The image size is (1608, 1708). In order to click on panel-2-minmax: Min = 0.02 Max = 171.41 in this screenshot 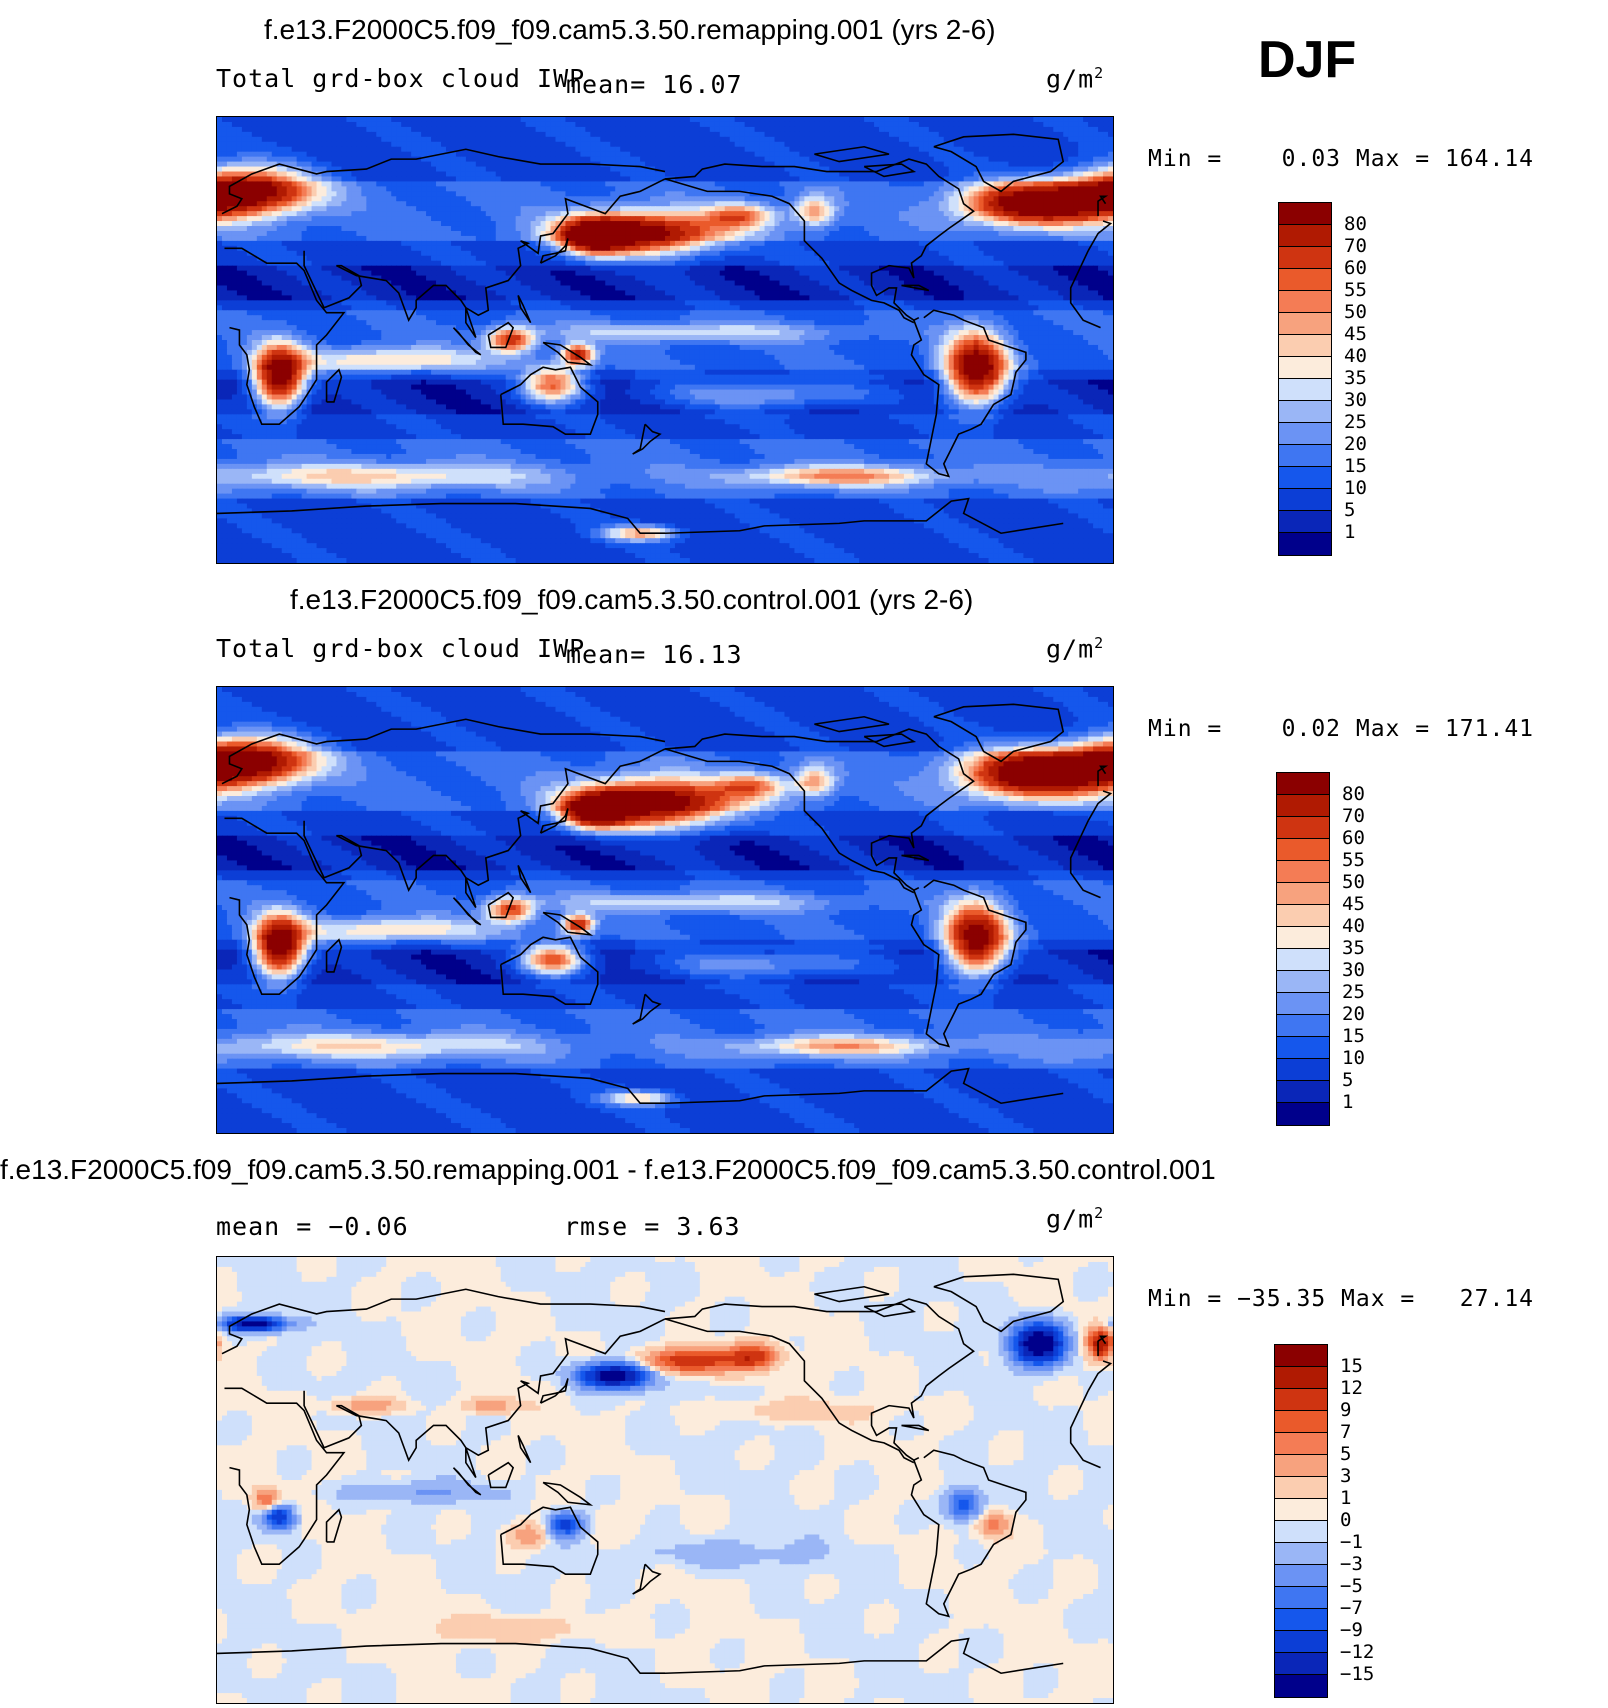, I will do `click(1341, 729)`.